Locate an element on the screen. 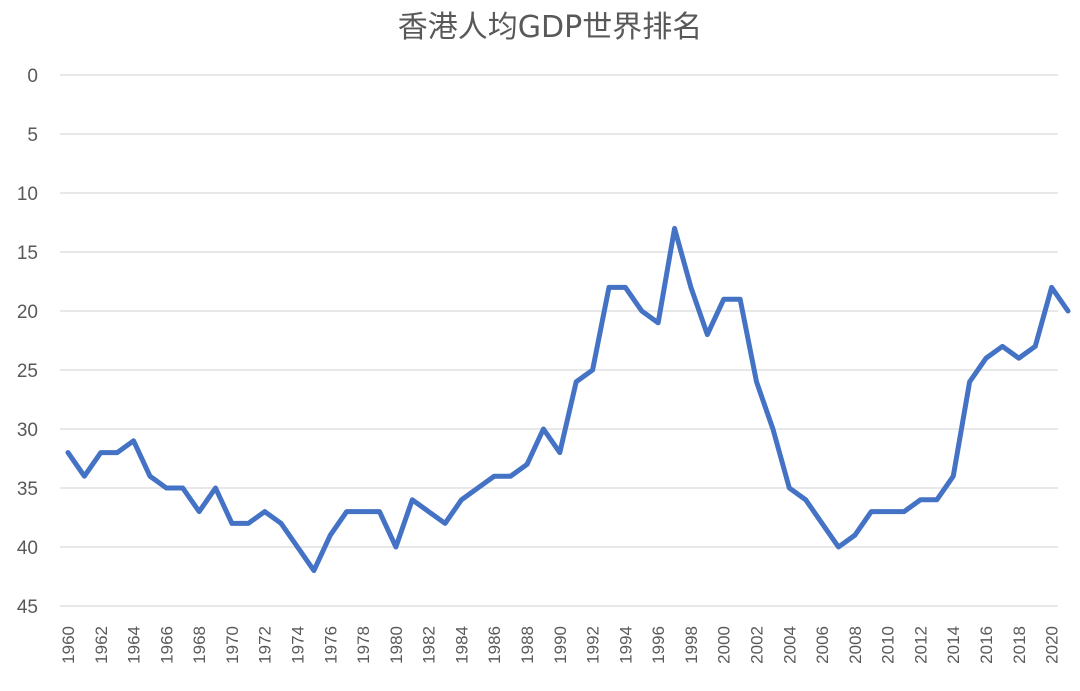 This screenshot has width=1080, height=691. x-tick-label: 2008 is located at coordinates (855, 645).